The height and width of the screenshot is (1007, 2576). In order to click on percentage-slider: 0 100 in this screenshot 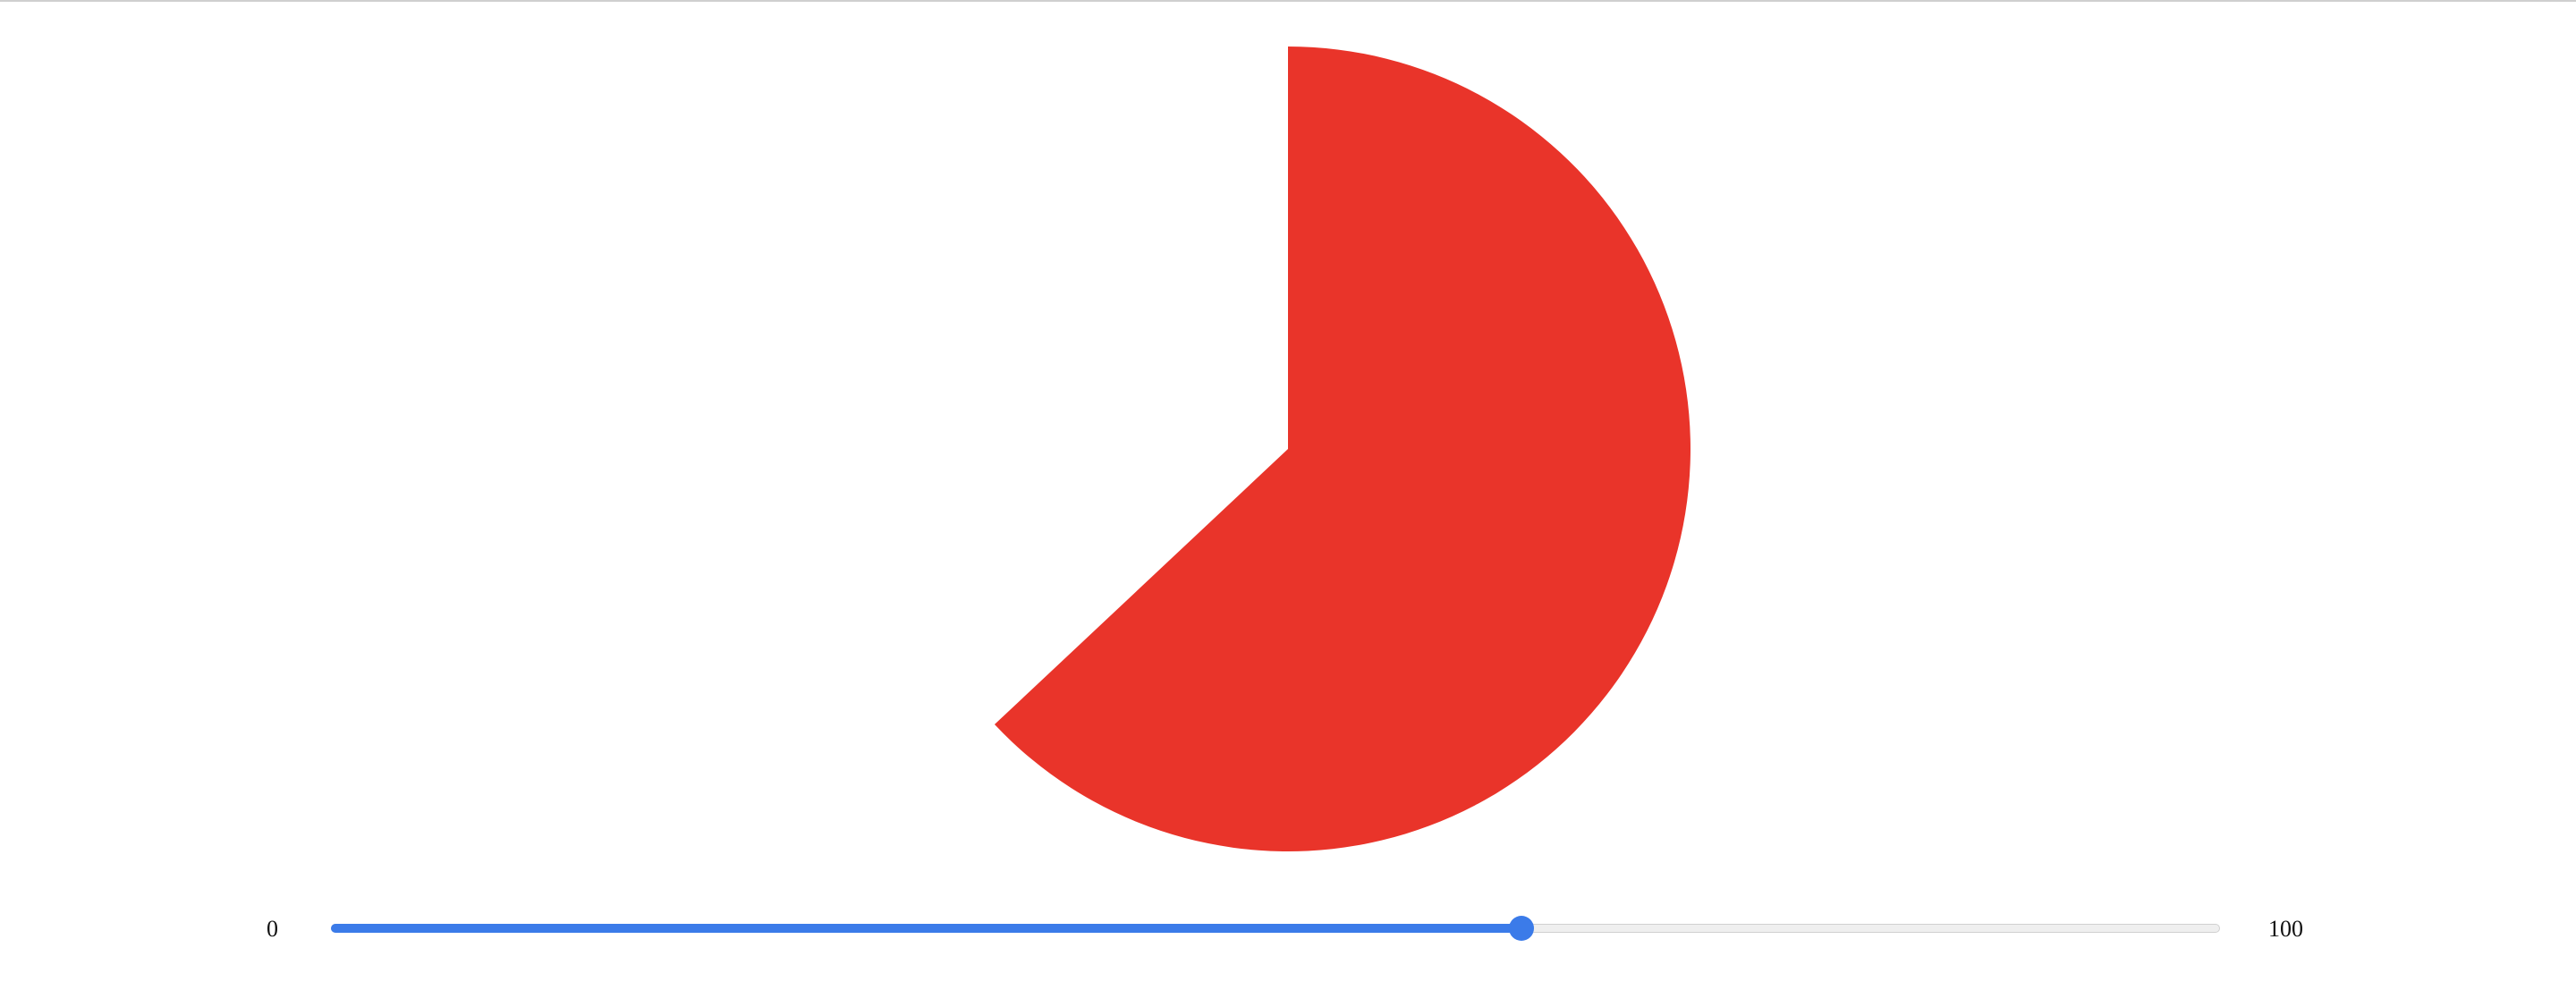, I will do `click(1288, 930)`.